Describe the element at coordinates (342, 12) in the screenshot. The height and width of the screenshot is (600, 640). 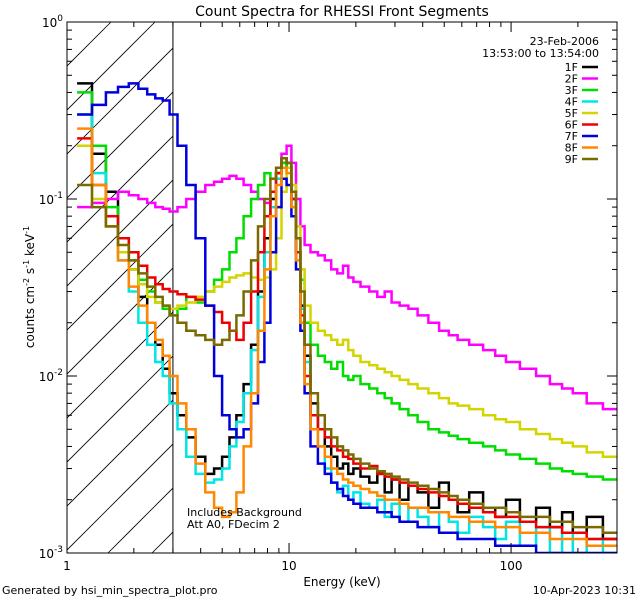
I see `chart-title: Count Spectra for RHESSI Front Segments` at that location.